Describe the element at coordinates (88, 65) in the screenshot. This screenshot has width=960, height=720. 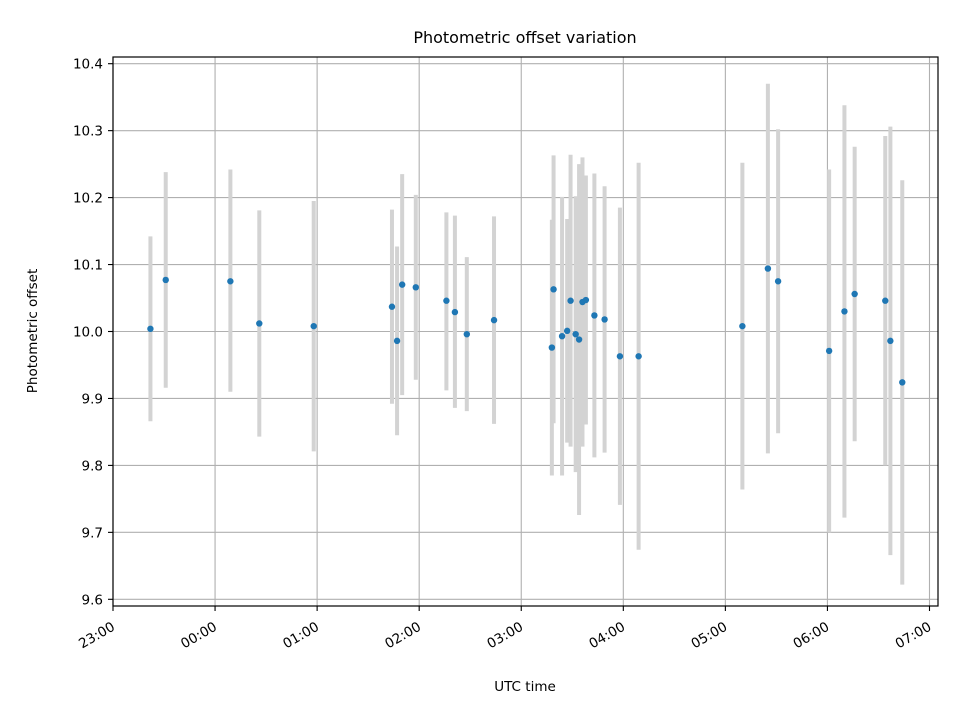
I see `y-tick-label: 10.4` at that location.